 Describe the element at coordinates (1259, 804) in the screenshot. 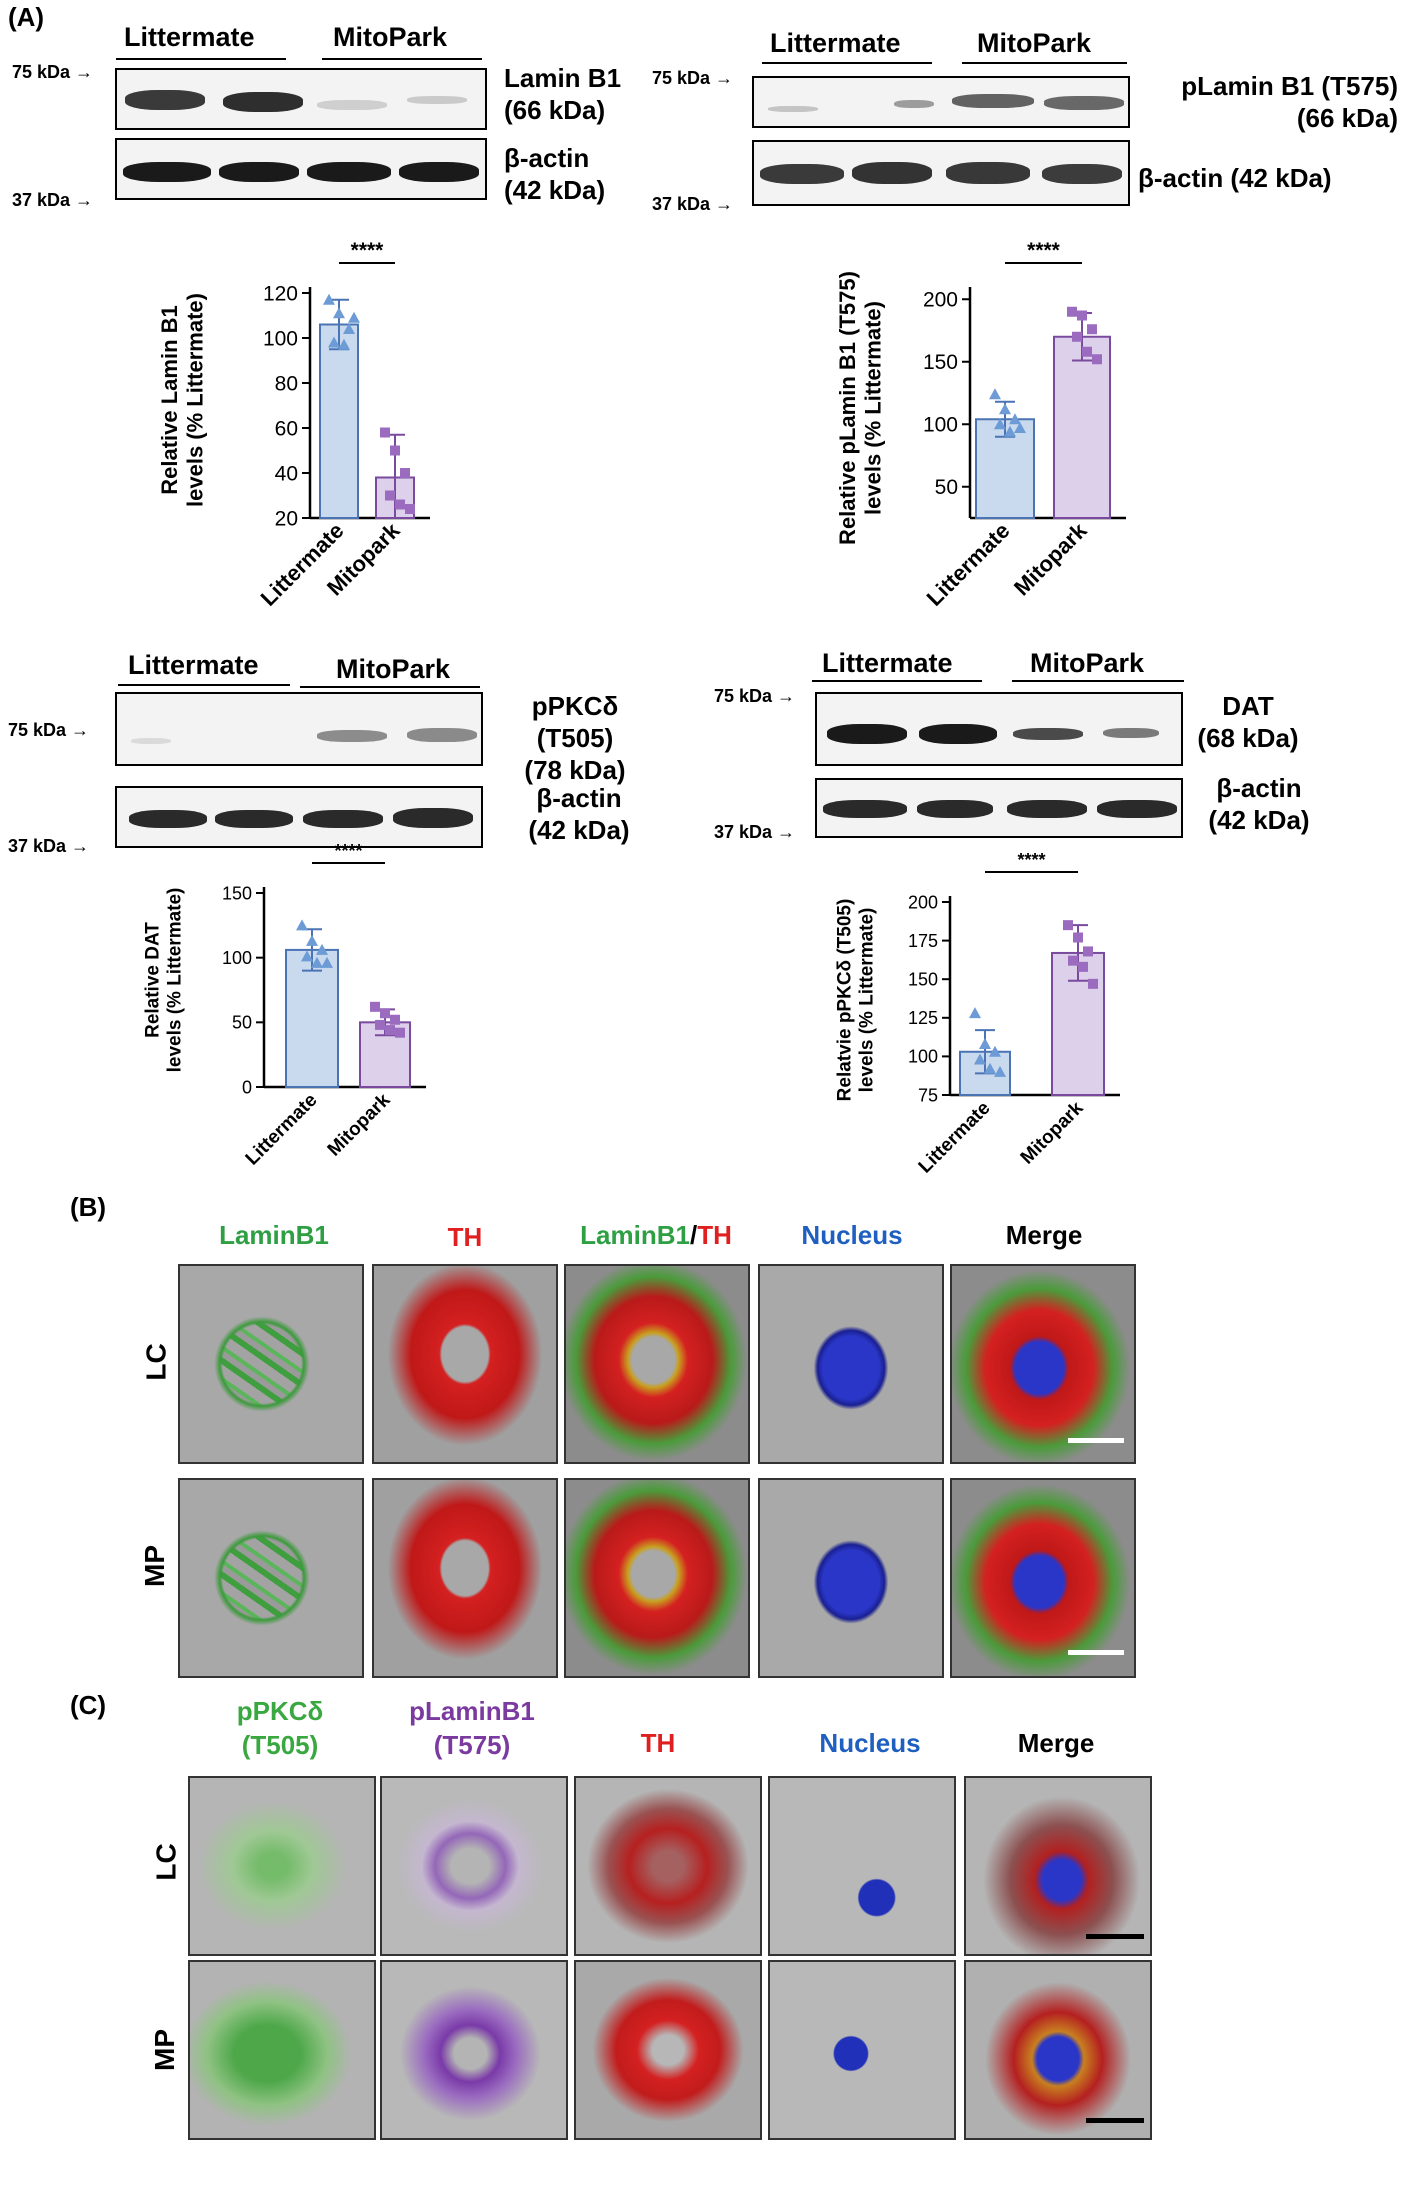

I see `control-label: β-actin (42 kDa)` at that location.